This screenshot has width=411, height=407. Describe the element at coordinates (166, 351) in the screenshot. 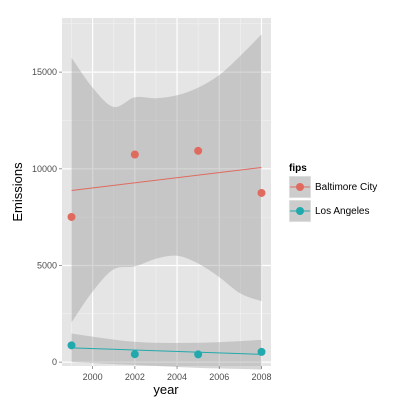

I see `fit-line-los-angeles` at that location.